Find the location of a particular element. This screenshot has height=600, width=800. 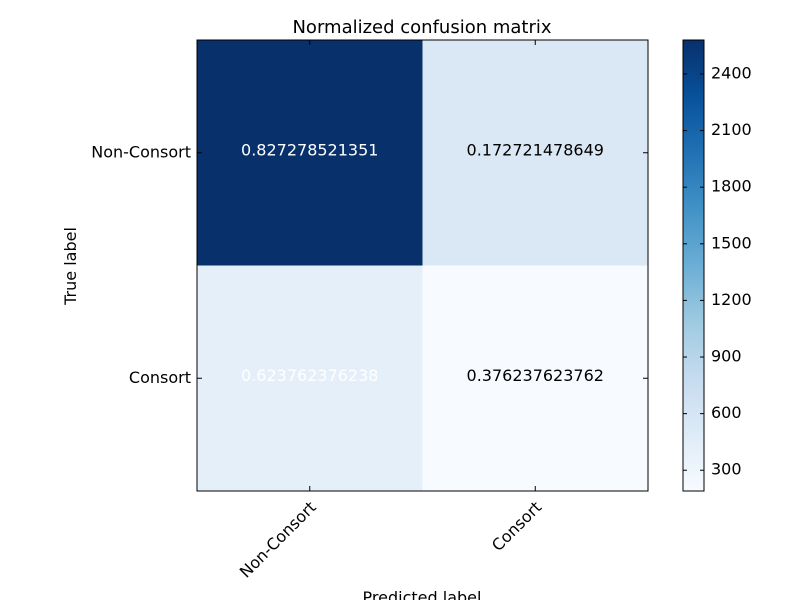

x-axis-label: Predicted label is located at coordinates (422, 594).